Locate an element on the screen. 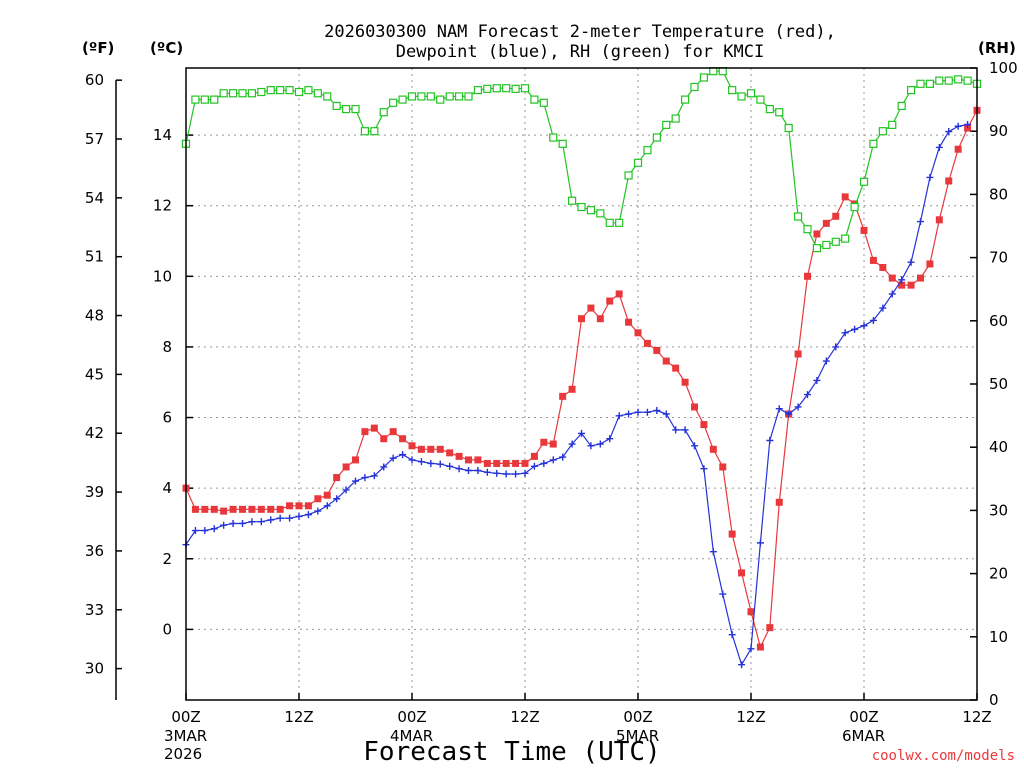 The image size is (1024, 768). date-label: 6MAR is located at coordinates (863, 736).